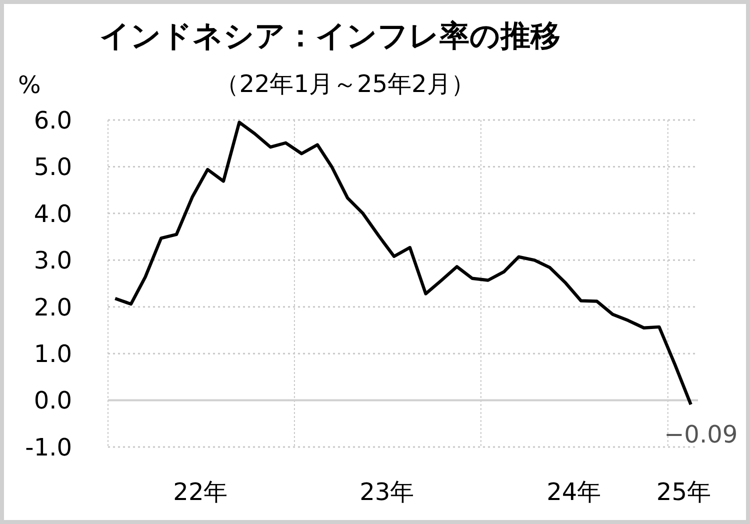 Image resolution: width=750 pixels, height=524 pixels. Describe the element at coordinates (701, 434) in the screenshot. I see `annotation: −0.09` at that location.